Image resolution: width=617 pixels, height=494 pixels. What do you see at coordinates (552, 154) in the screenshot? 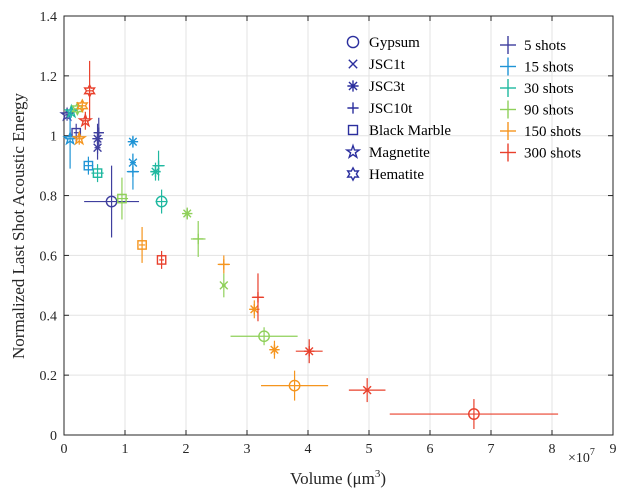
I see `legend-label-shots: 300 shots` at bounding box center [552, 154].